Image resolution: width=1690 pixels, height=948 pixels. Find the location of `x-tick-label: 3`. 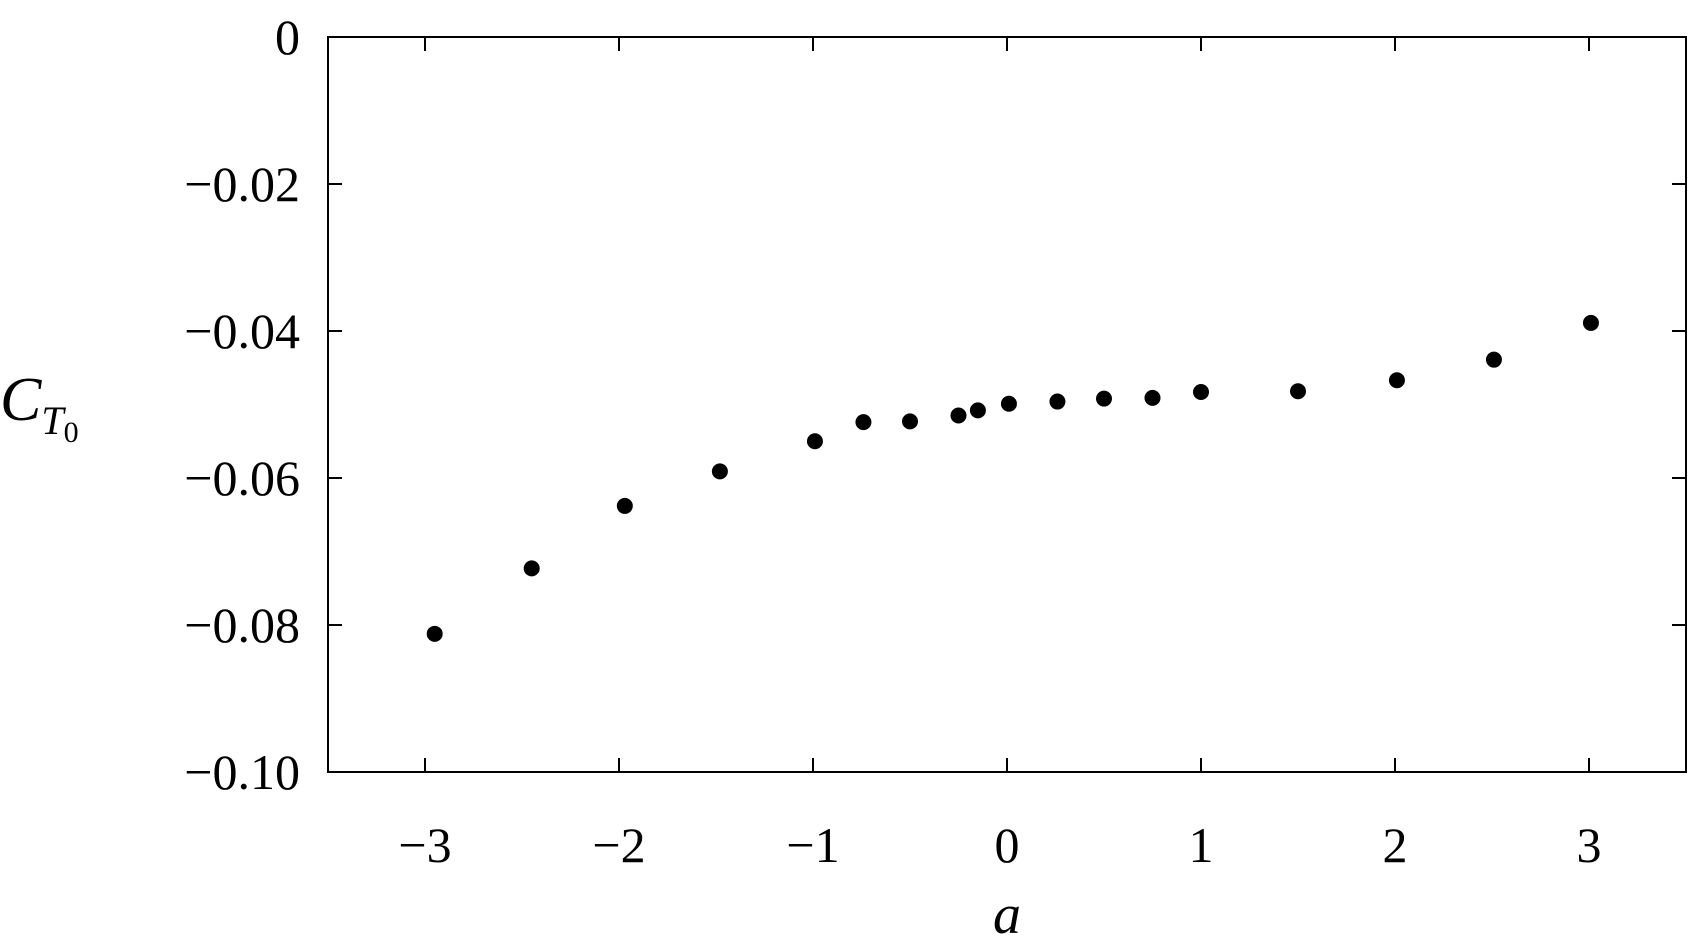

x-tick-label: 3 is located at coordinates (1589, 845).